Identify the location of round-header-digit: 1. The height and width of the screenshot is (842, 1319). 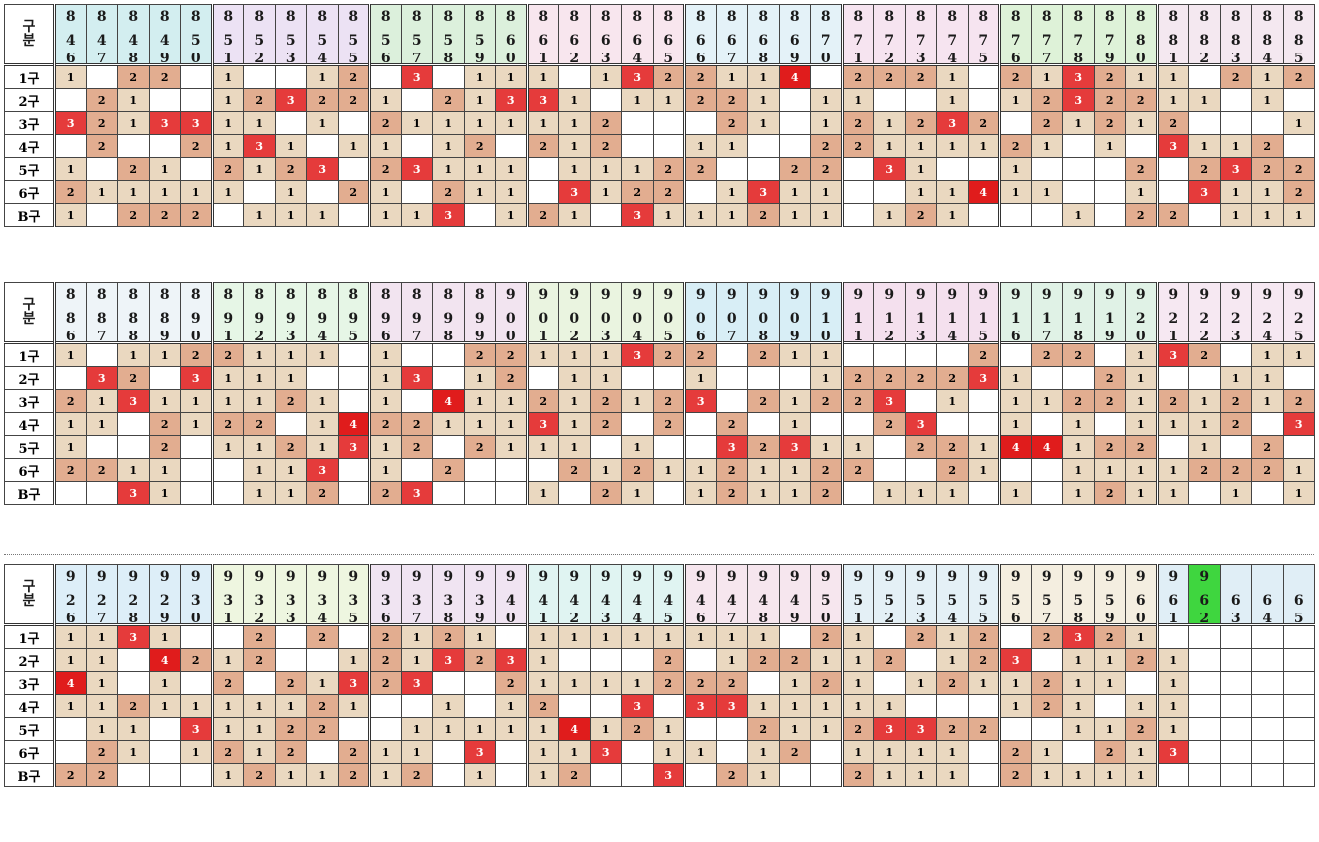
(857, 59).